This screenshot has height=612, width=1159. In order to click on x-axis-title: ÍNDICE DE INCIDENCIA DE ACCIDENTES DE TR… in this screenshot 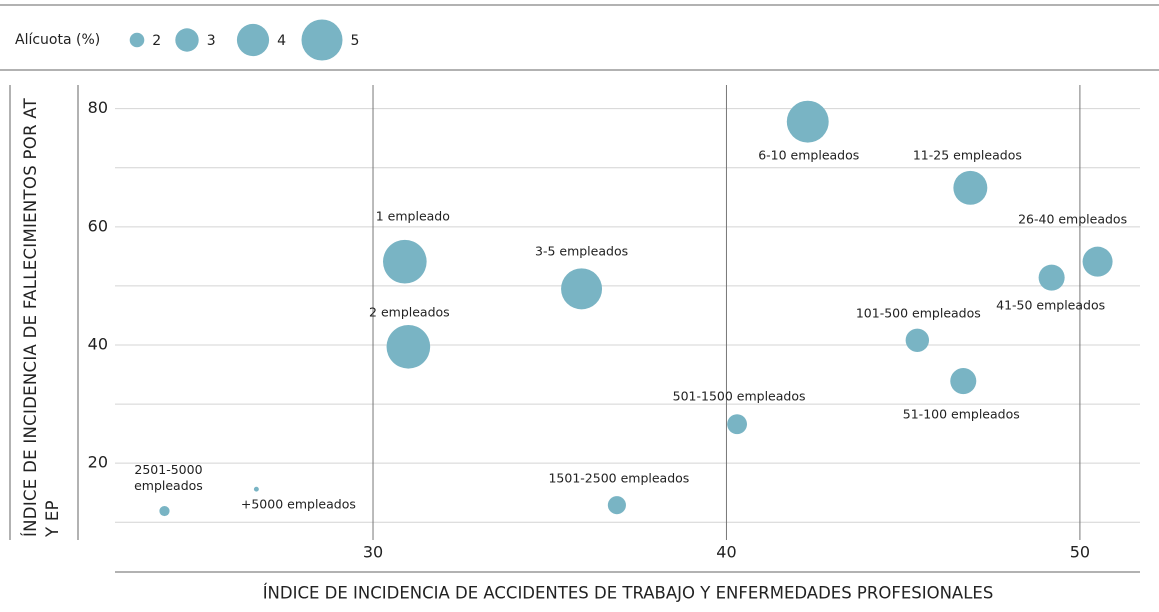, I will do `click(628, 593)`.